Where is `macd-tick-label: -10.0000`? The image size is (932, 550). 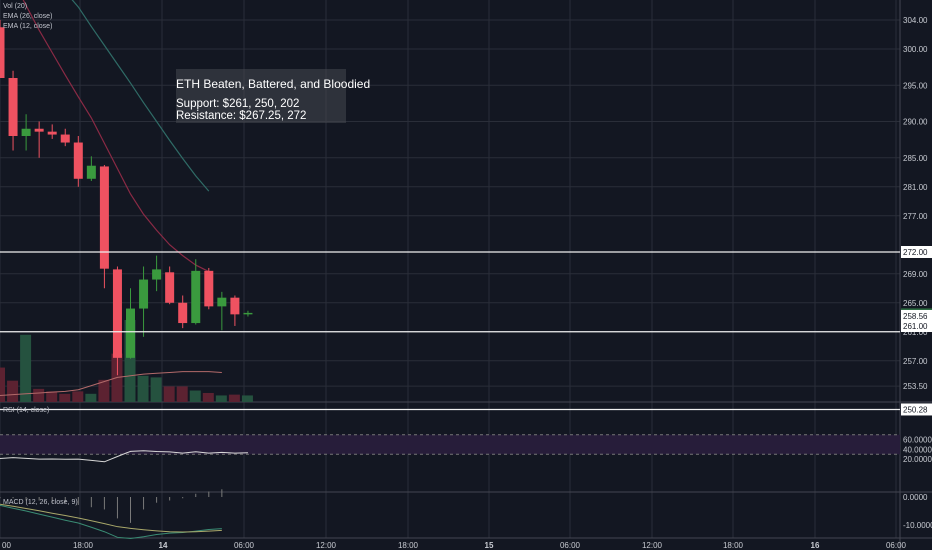
macd-tick-label: -10.0000 is located at coordinates (917, 525).